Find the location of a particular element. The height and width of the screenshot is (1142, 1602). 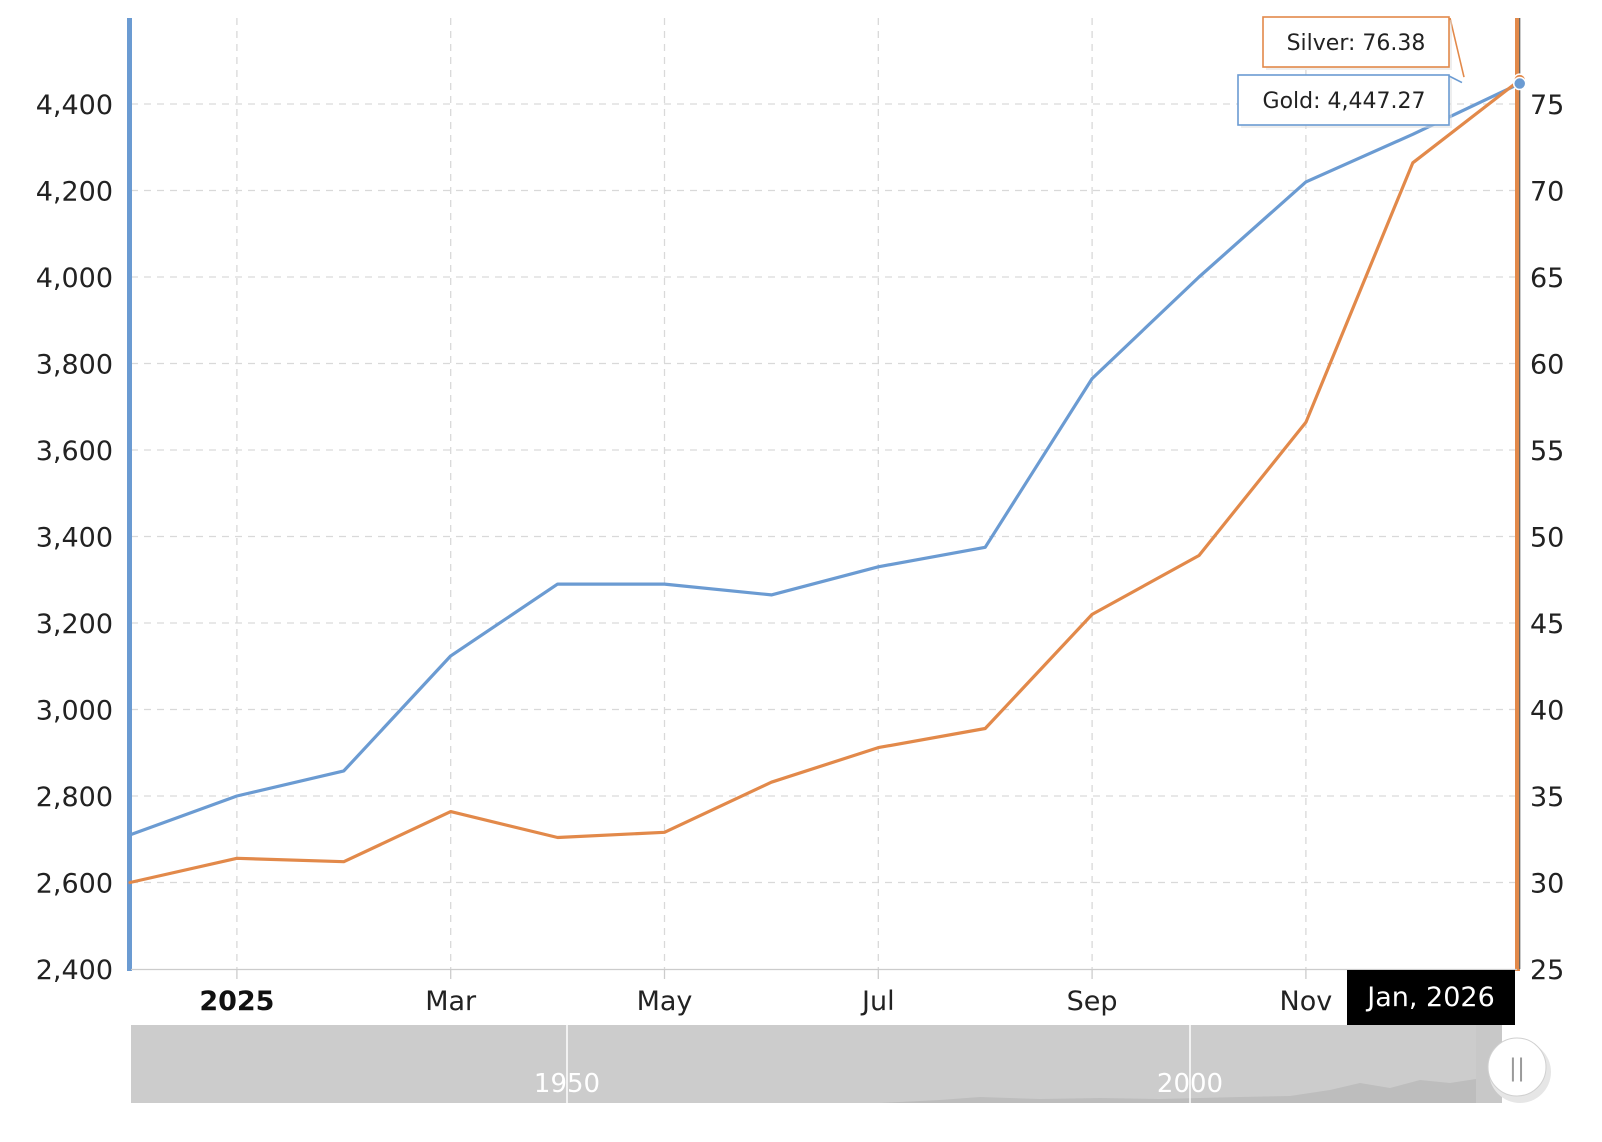

range-navigator: 1950 2000 || is located at coordinates (841, 1064).